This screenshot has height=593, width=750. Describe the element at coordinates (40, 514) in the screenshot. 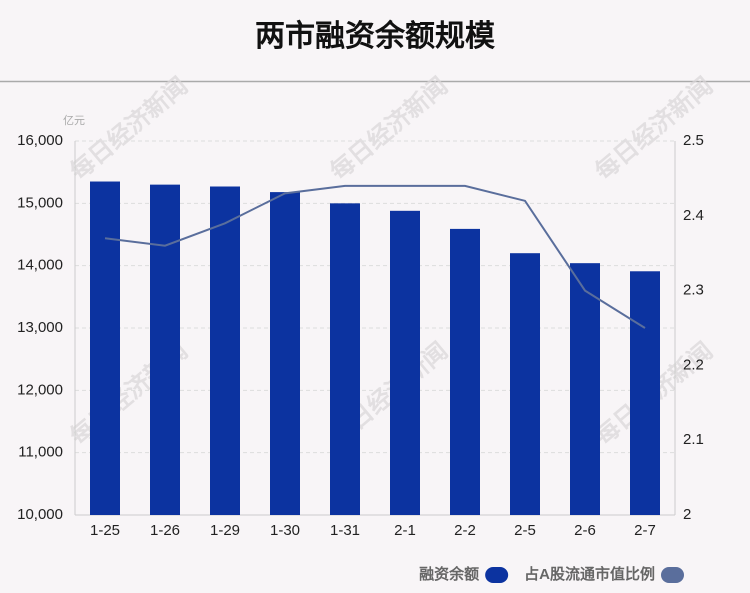

I see `y-tick-label: 10,000` at that location.